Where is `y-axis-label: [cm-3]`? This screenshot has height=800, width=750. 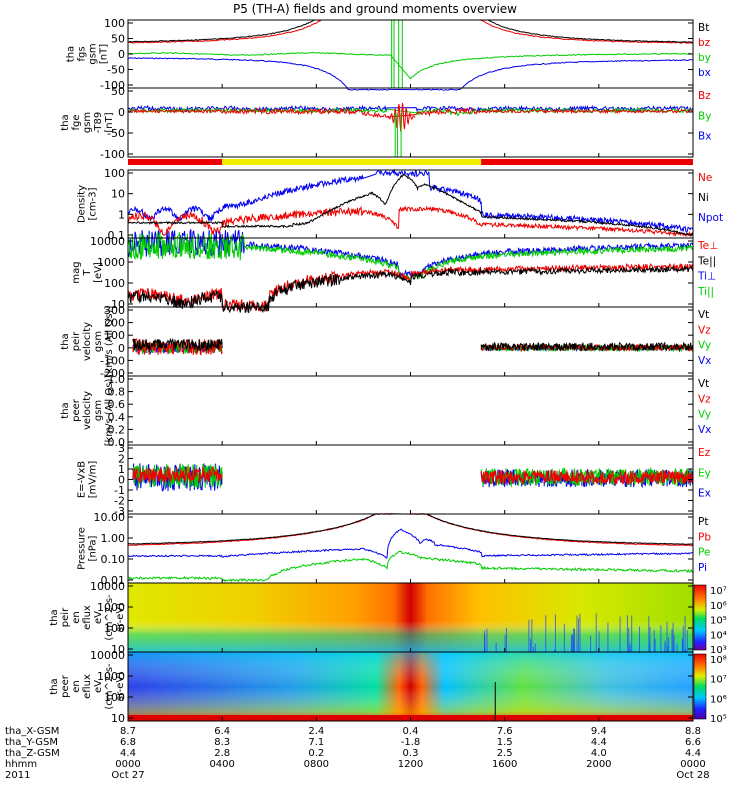
y-axis-label: [cm-3] is located at coordinates (93, 203).